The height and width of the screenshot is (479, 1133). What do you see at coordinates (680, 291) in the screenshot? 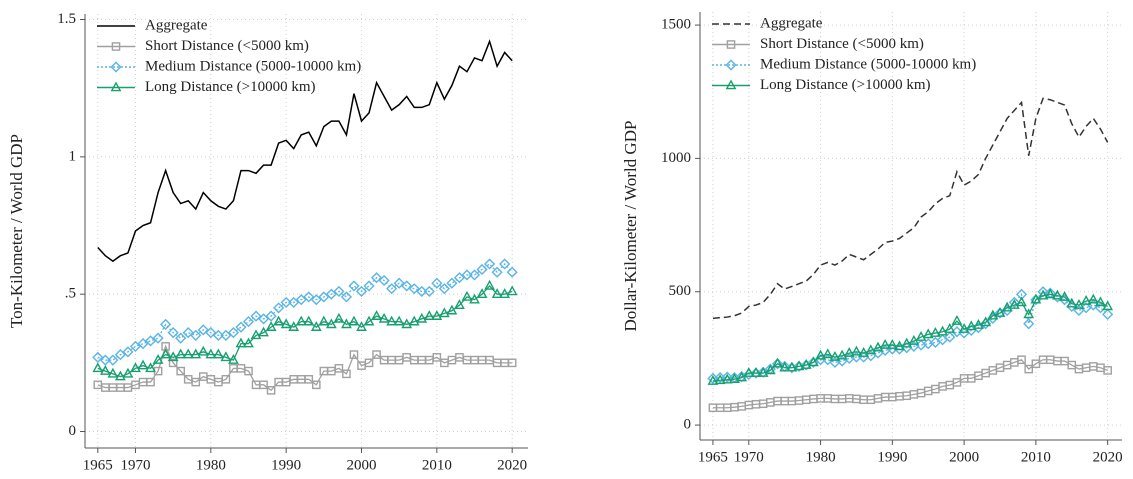
I see `y-tick-label: 500` at bounding box center [680, 291].